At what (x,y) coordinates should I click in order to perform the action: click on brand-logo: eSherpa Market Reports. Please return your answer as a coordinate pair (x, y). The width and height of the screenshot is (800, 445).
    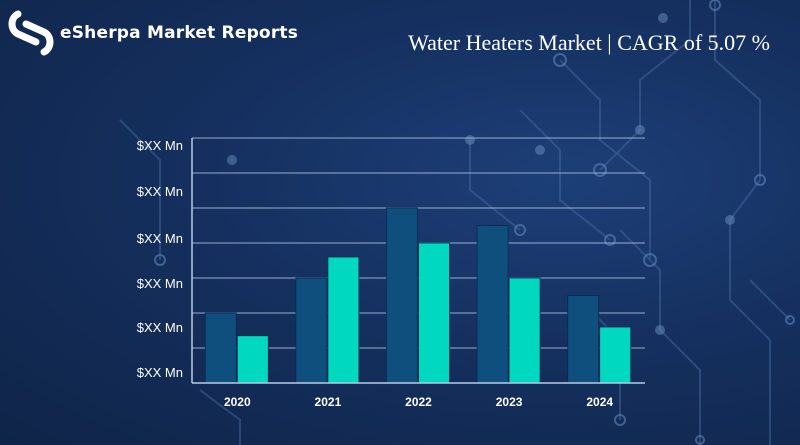
    Looking at the image, I should click on (153, 33).